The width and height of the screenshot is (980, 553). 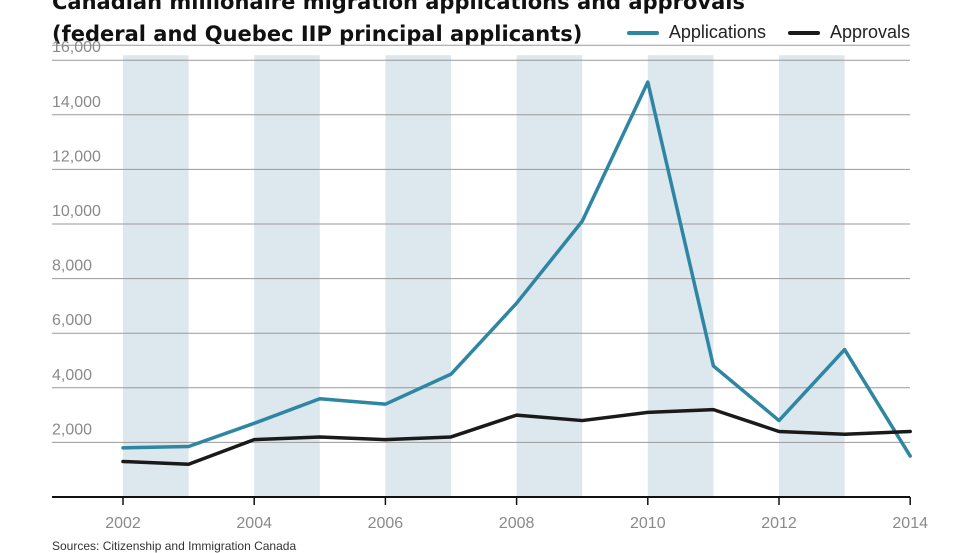 I want to click on x-tick-label: 2008, so click(x=517, y=523).